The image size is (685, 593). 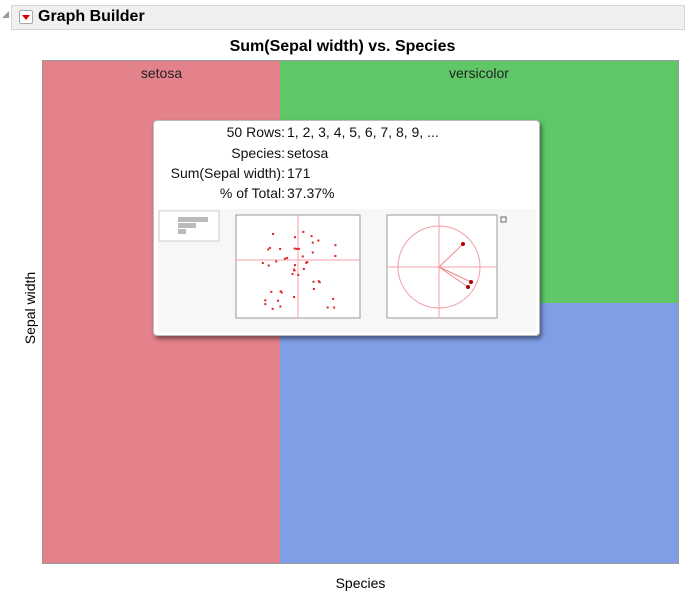 I want to click on tile-label: versicolor, so click(x=479, y=73).